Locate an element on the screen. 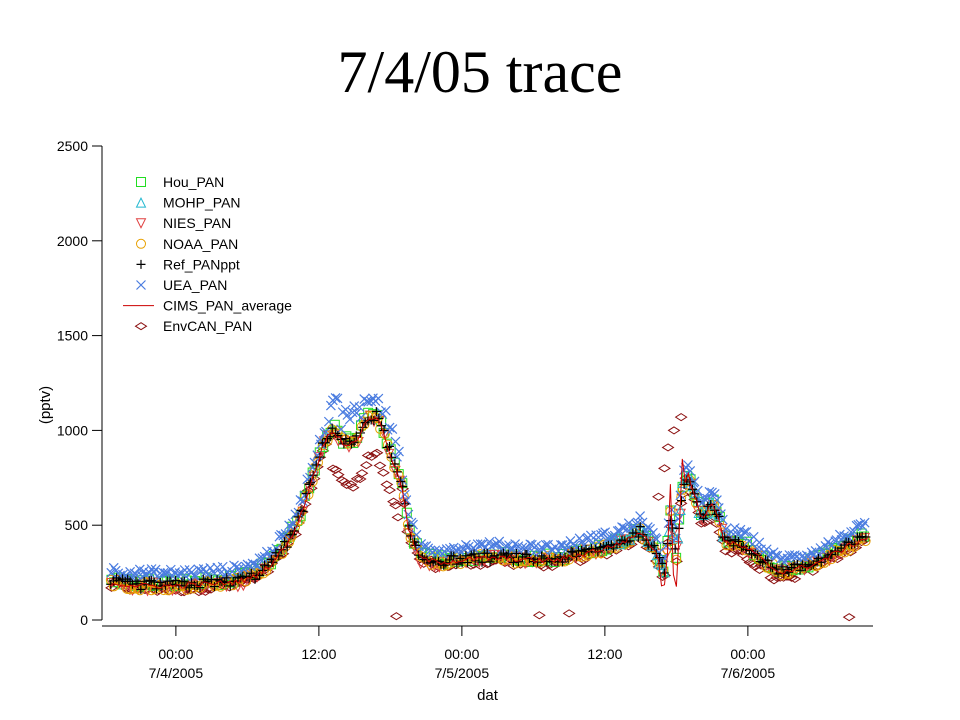 The height and width of the screenshot is (720, 960). legend-label: Hou_PAN is located at coordinates (193, 182).